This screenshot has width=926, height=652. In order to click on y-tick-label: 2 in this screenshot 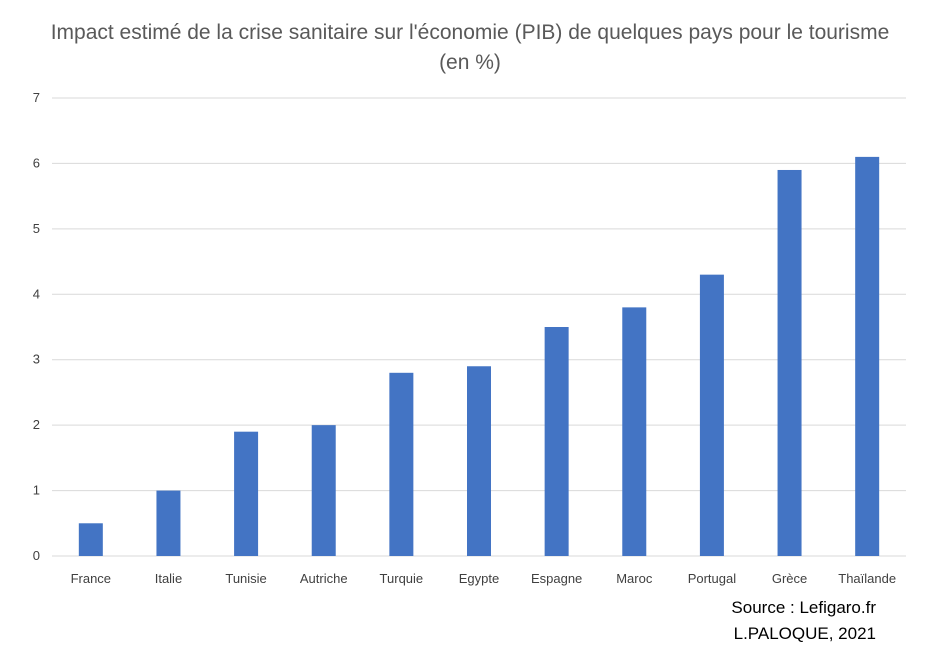, I will do `click(36, 424)`.